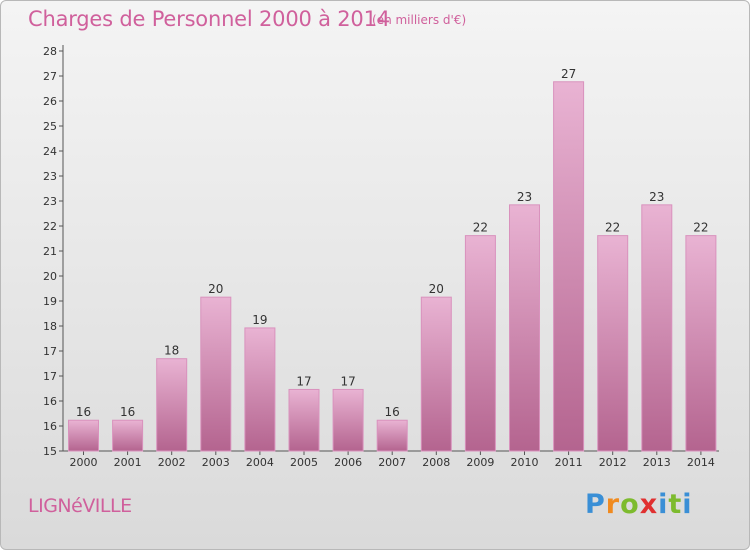  I want to click on x-tick-label: 2009, so click(480, 462).